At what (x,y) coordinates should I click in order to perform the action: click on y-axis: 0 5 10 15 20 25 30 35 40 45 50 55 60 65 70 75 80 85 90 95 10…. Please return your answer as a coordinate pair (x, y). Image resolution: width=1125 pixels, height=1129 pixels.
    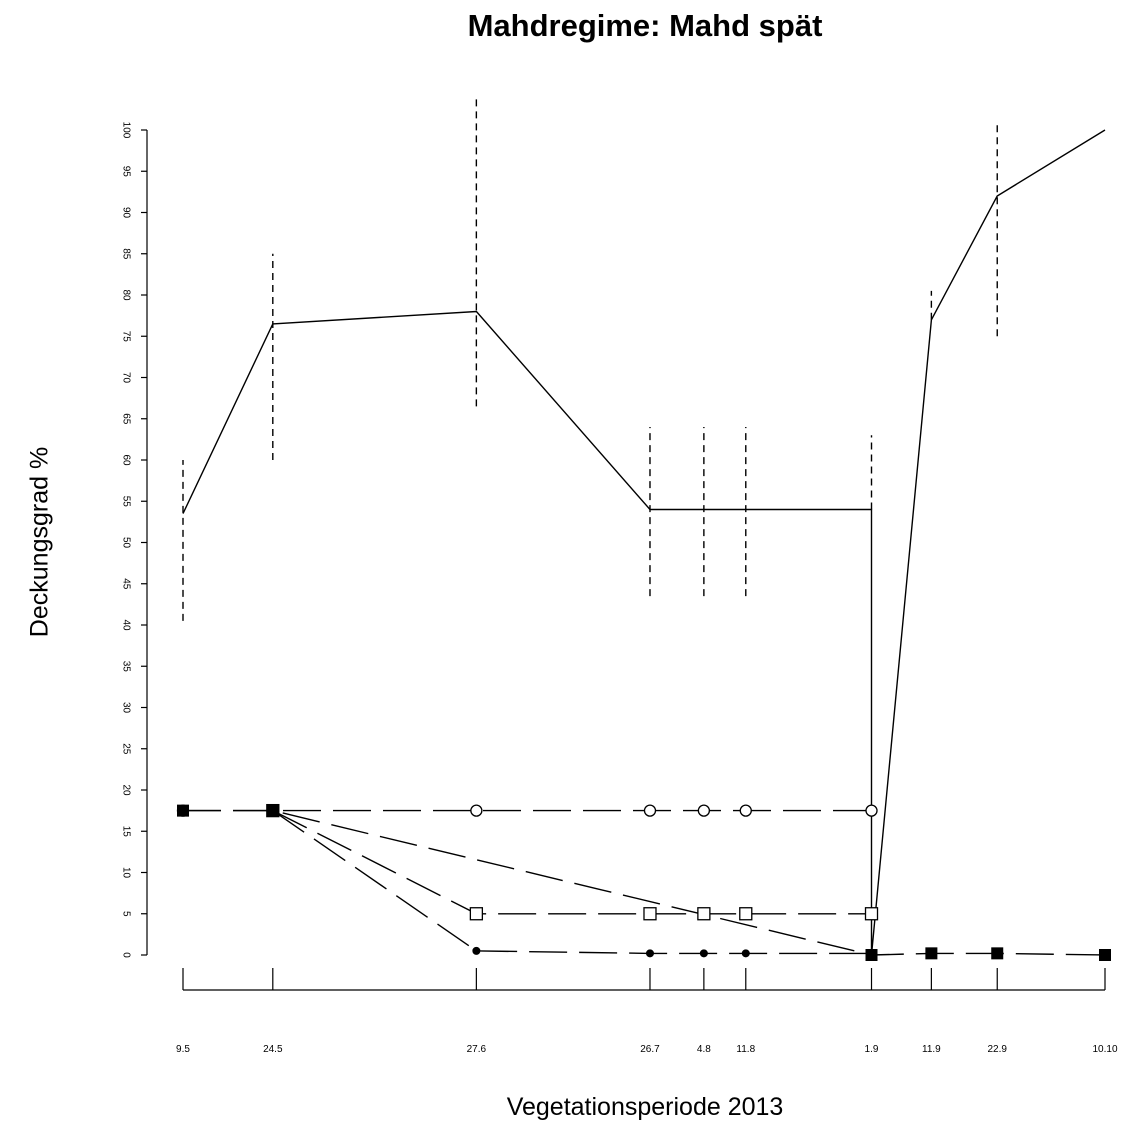
    Looking at the image, I should click on (134, 540).